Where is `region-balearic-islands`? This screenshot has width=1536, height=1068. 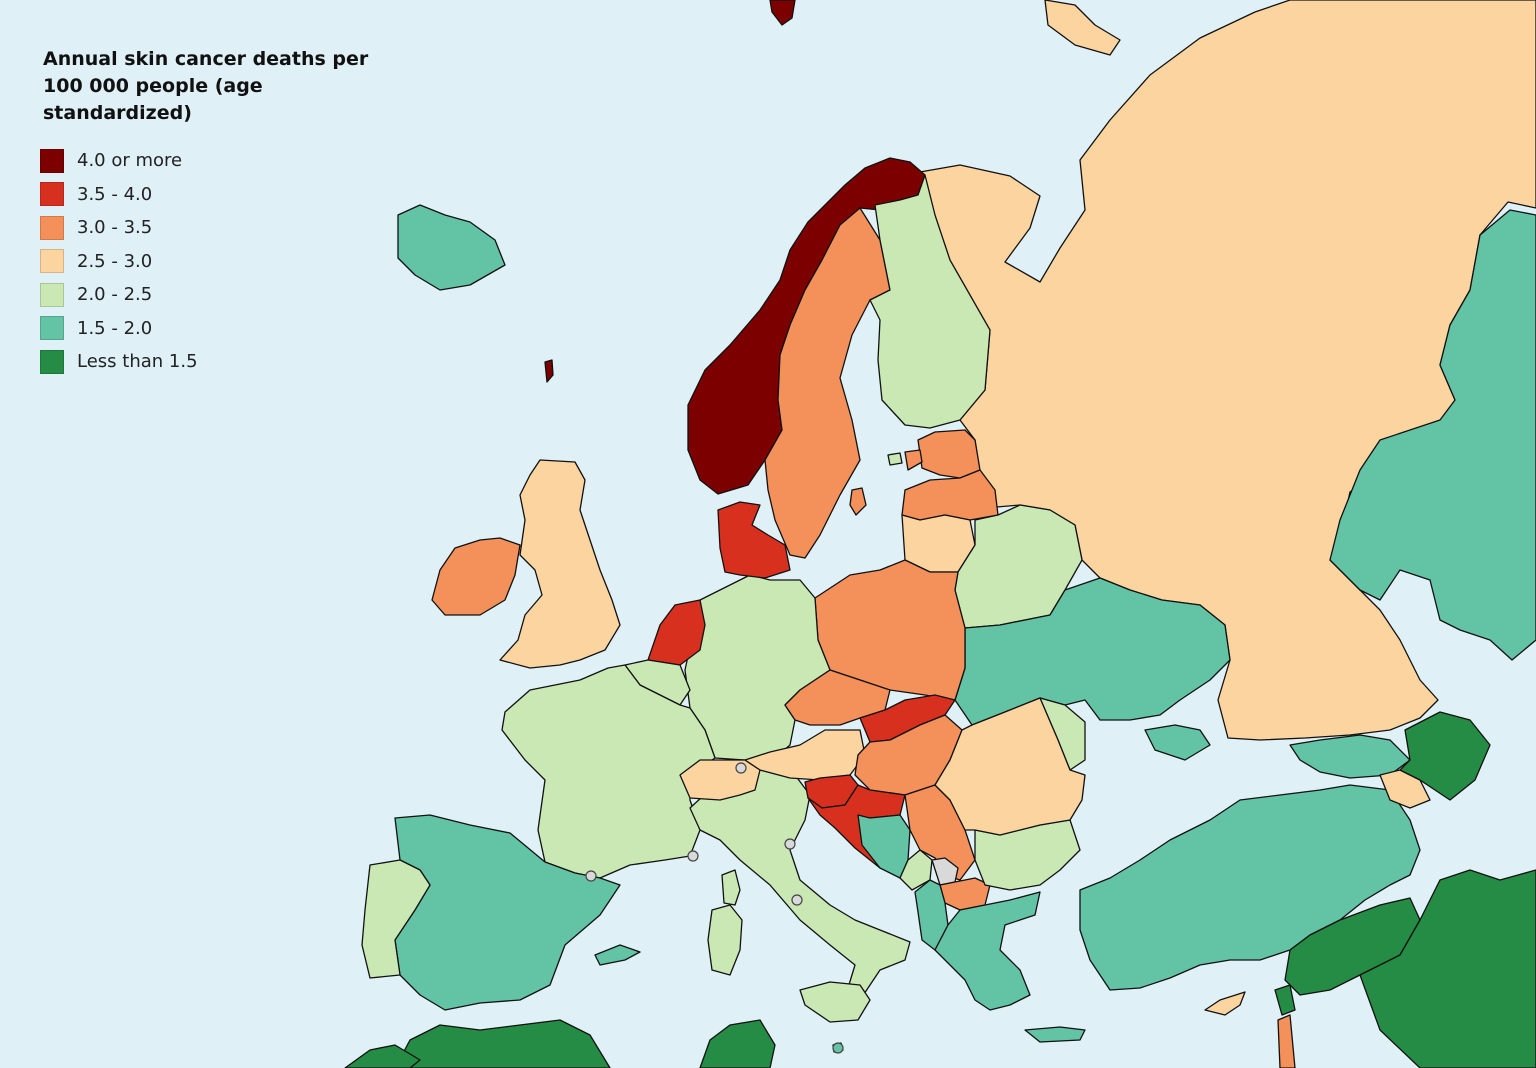
region-balearic-islands is located at coordinates (617, 955).